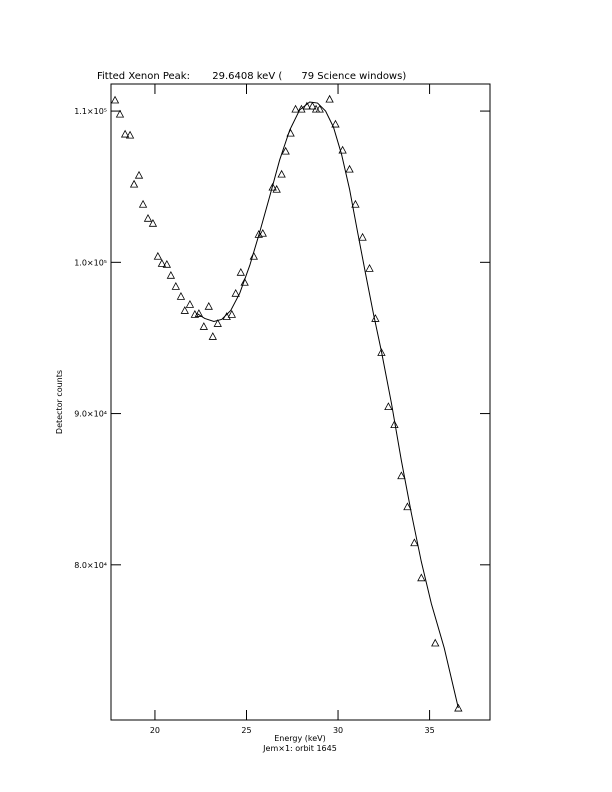 The width and height of the screenshot is (612, 792). What do you see at coordinates (90, 262) in the screenshot?
I see `y-tick-label: 1.0×10⁵` at bounding box center [90, 262].